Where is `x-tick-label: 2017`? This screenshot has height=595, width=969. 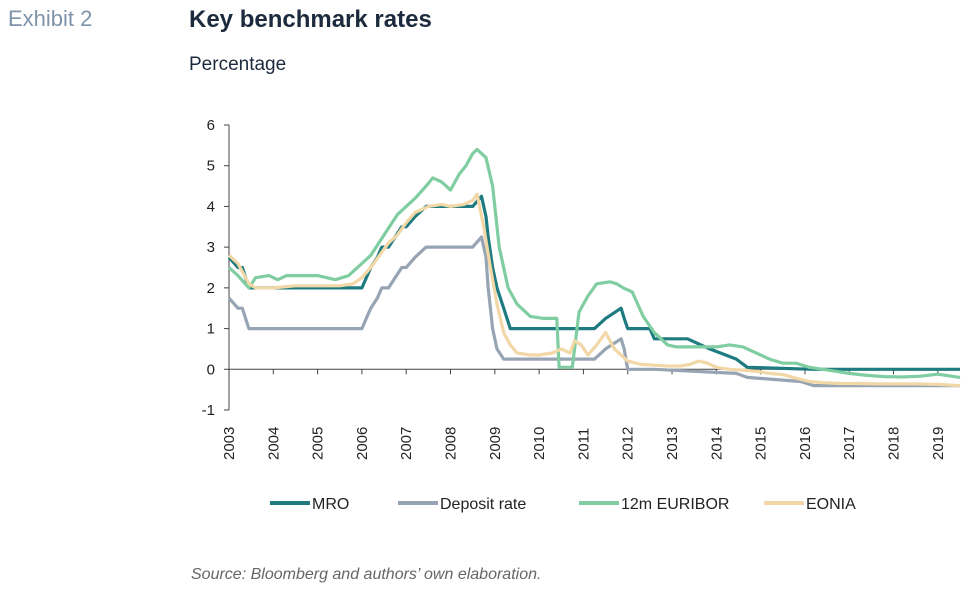
x-tick-label: 2017 is located at coordinates (849, 443).